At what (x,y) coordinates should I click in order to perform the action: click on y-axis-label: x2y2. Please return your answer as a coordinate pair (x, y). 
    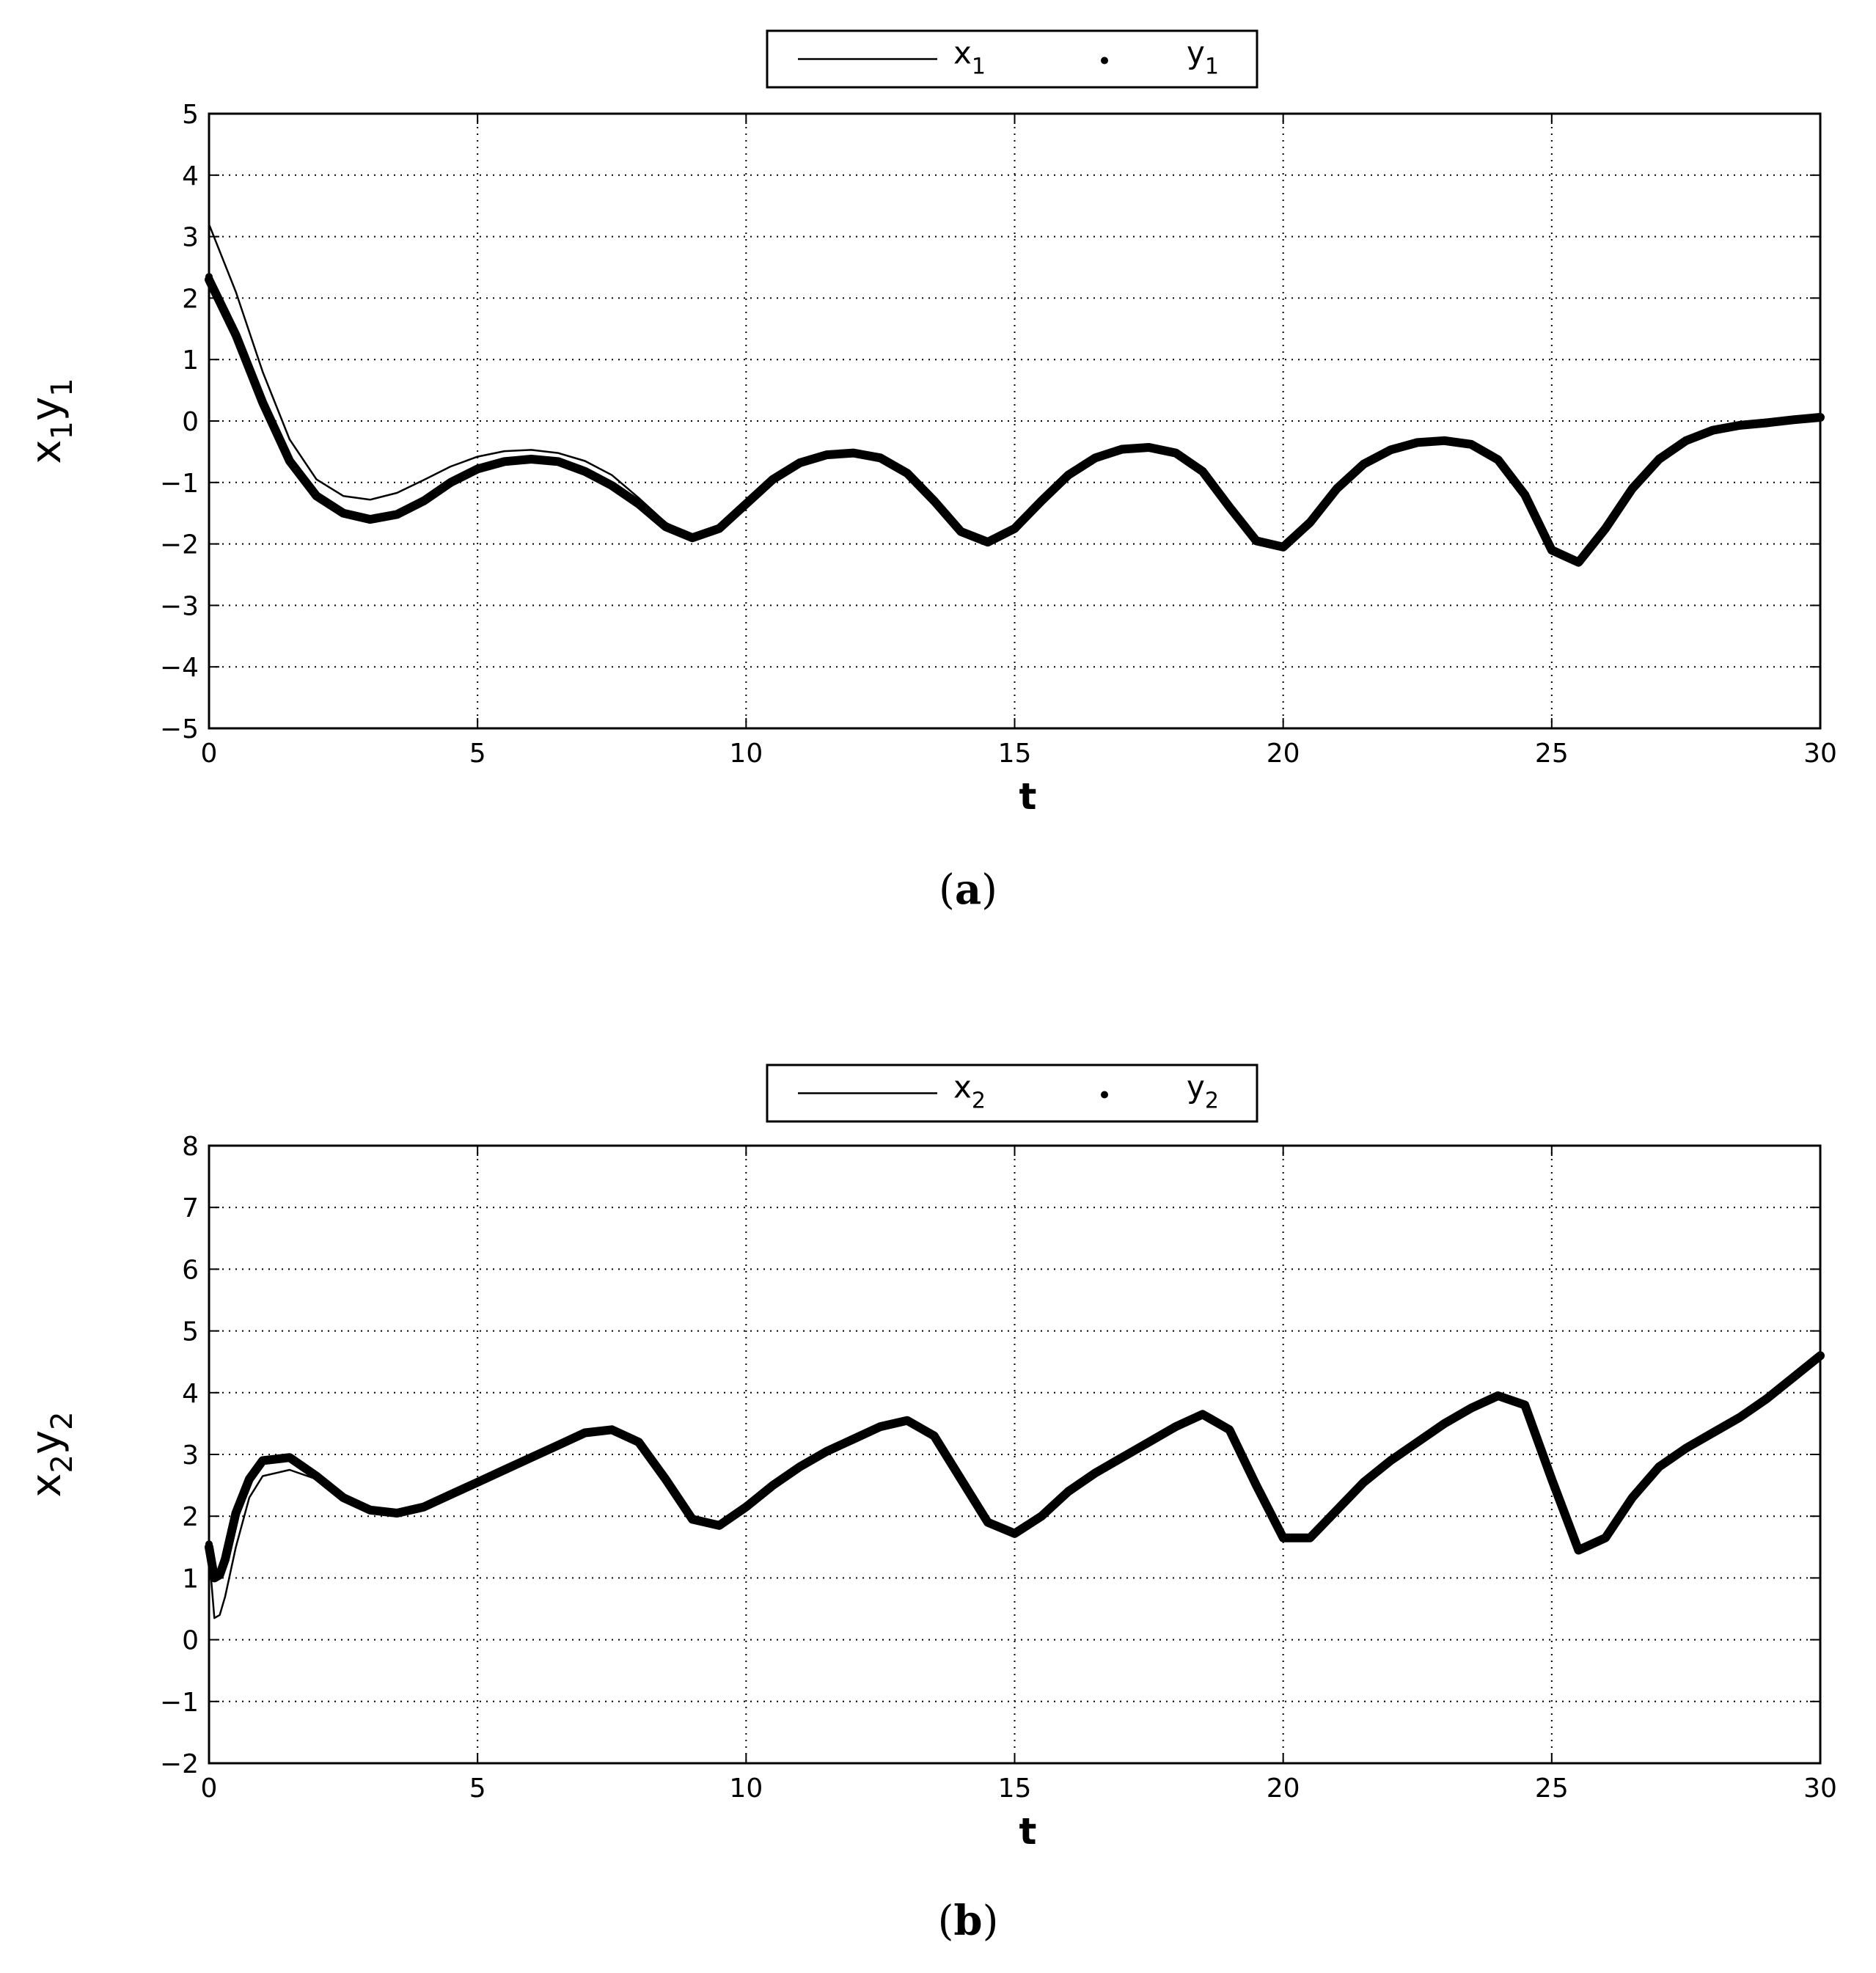
    Looking at the image, I should click on (51, 1454).